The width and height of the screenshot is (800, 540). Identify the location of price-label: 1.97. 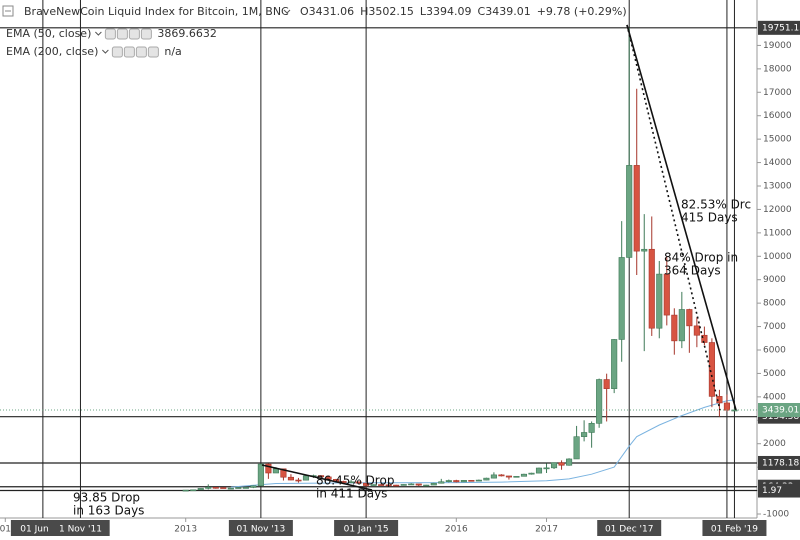
(772, 491).